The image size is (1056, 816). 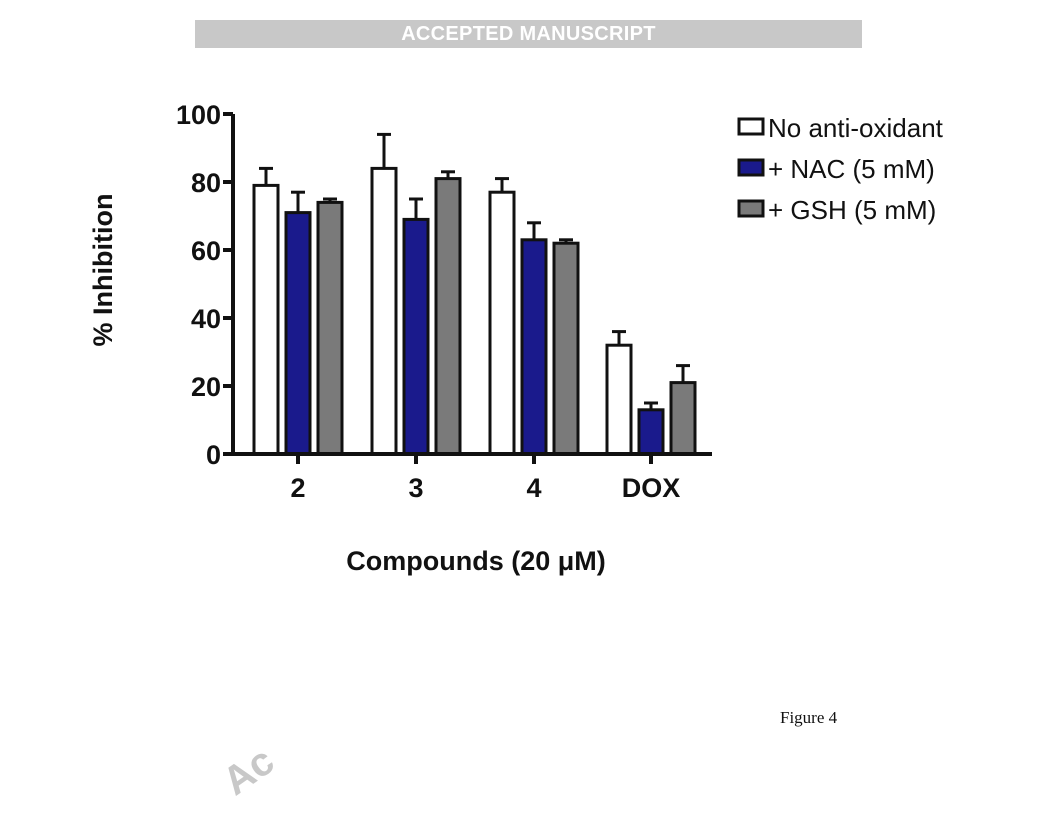 What do you see at coordinates (852, 210) in the screenshot?
I see `legend-label: + GSH (5 mM)` at bounding box center [852, 210].